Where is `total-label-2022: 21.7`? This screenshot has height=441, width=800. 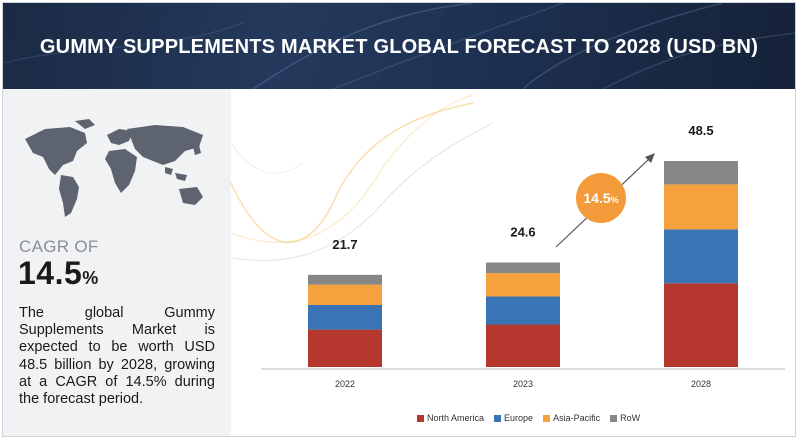
total-label-2022: 21.7 is located at coordinates (344, 244).